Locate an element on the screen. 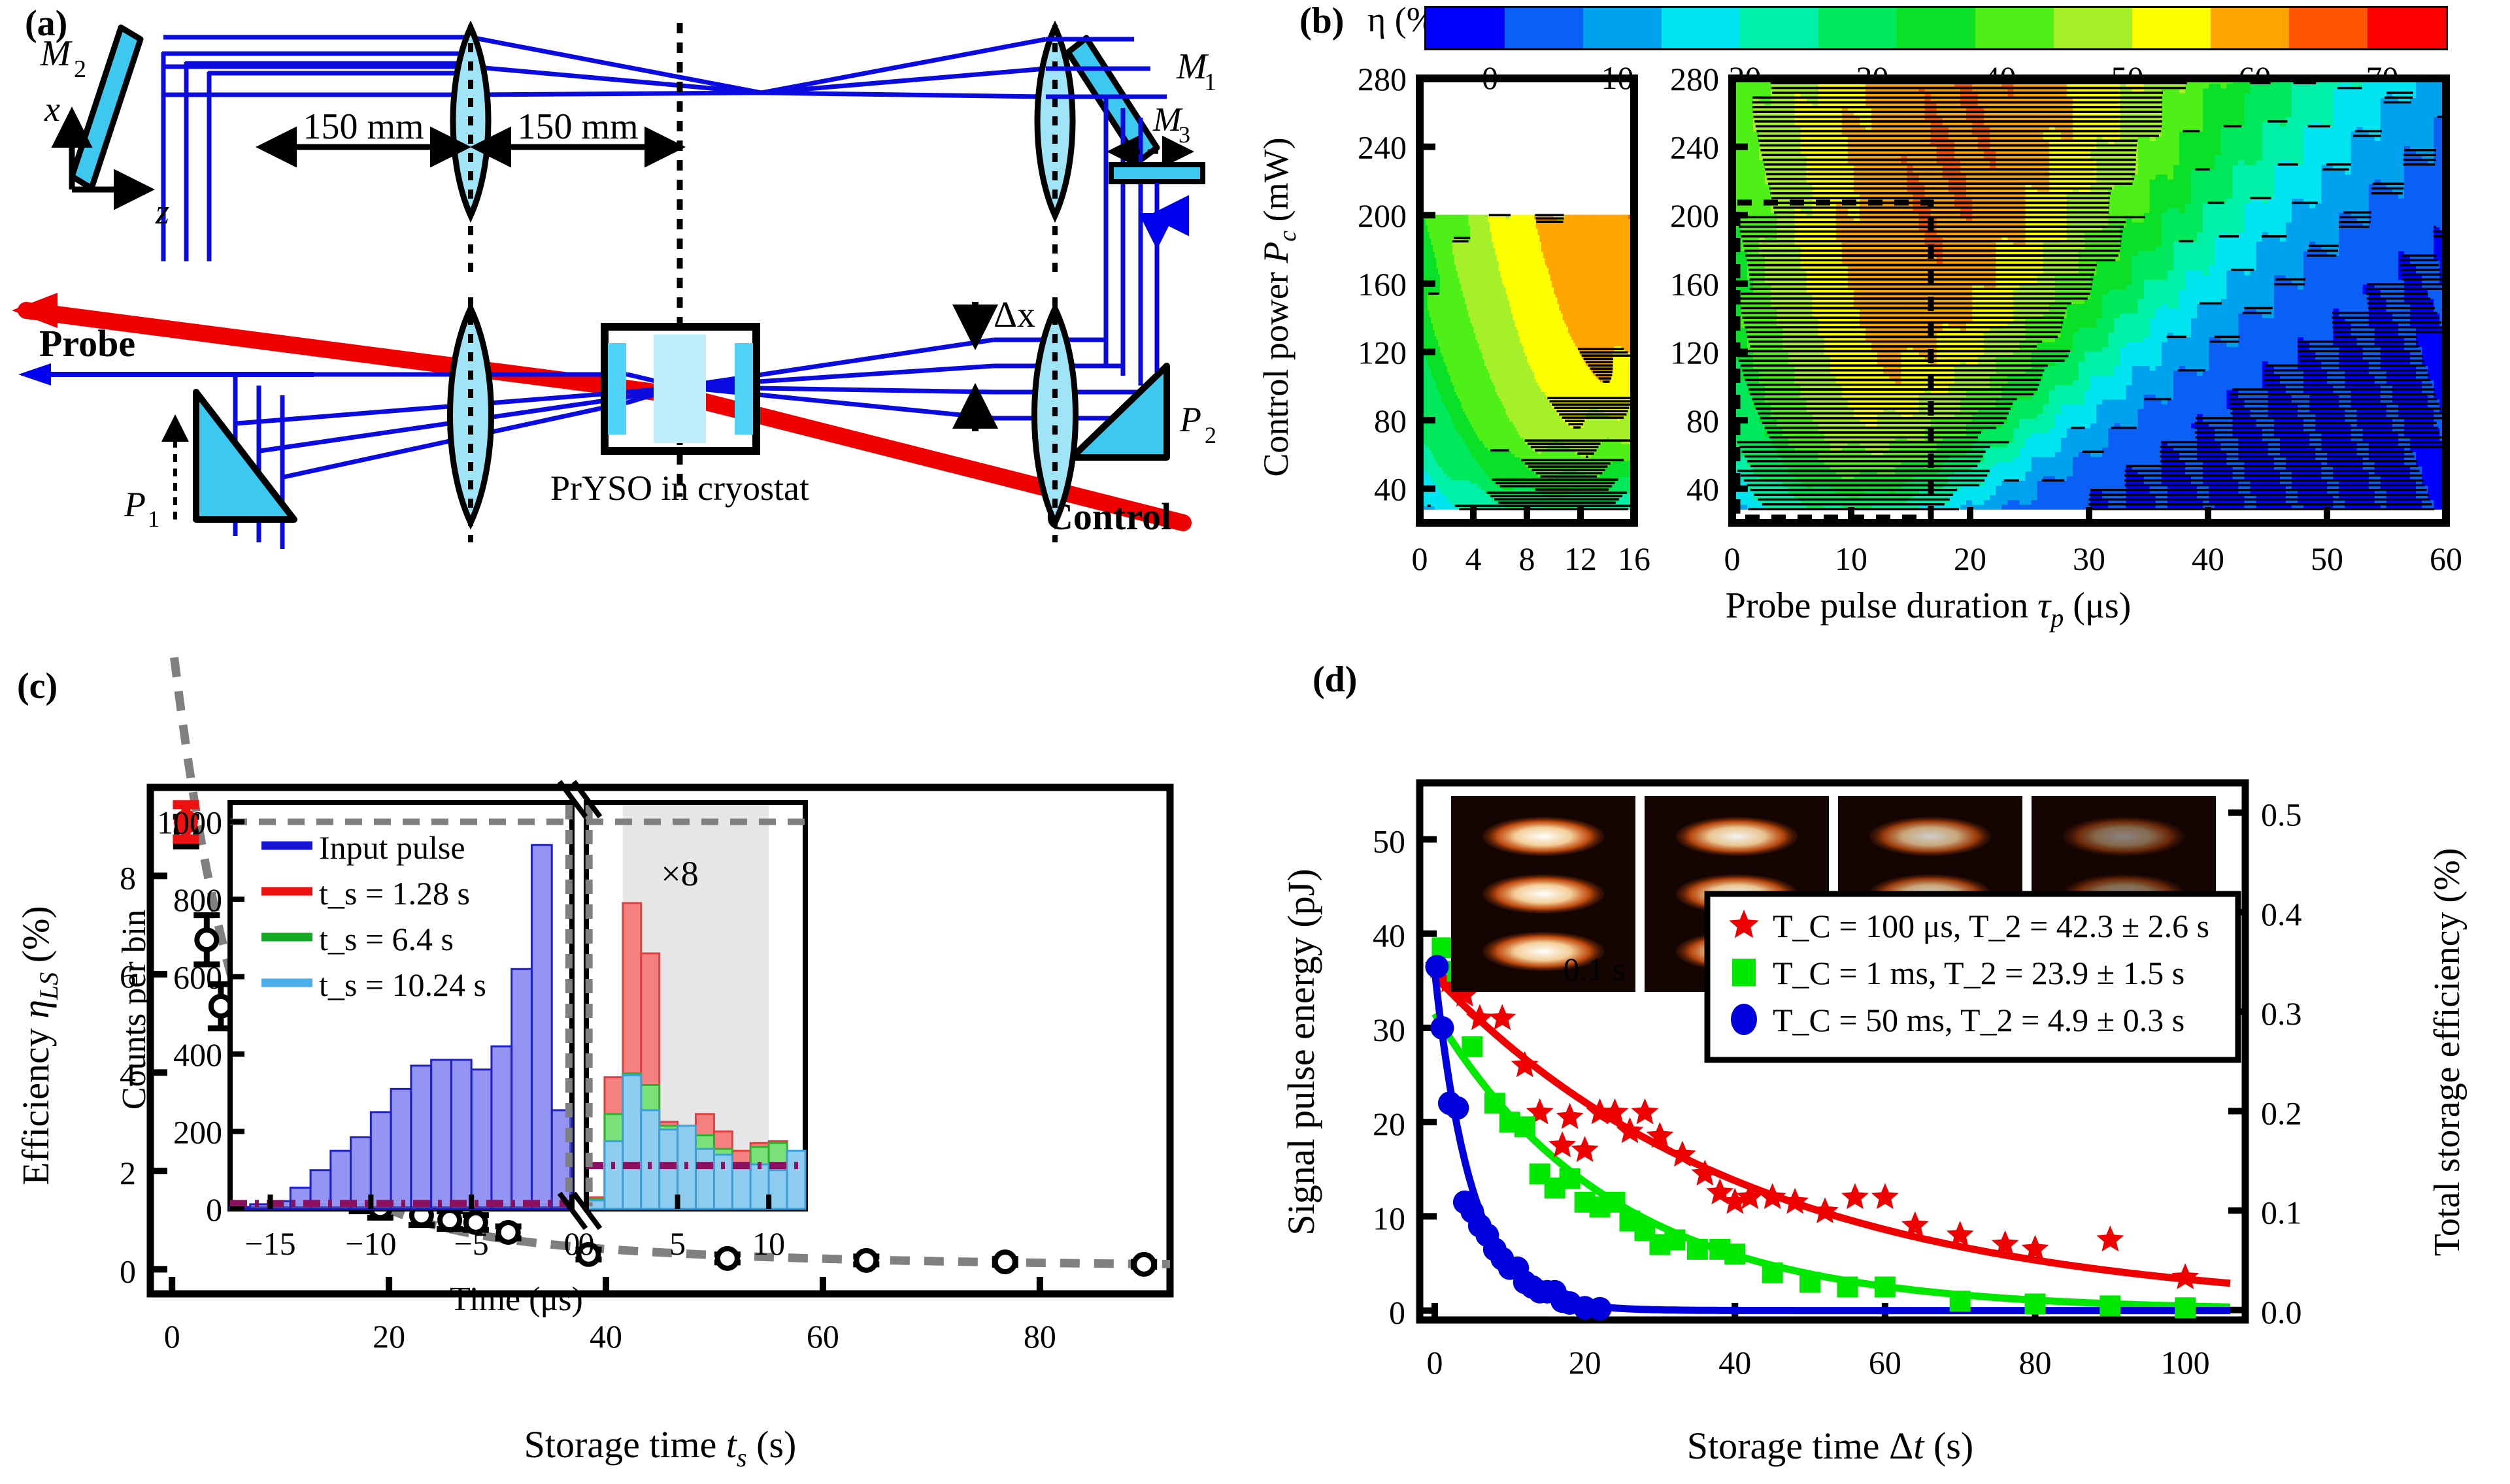 The image size is (2510, 1484). lens-bottom-right is located at coordinates (1055, 419).